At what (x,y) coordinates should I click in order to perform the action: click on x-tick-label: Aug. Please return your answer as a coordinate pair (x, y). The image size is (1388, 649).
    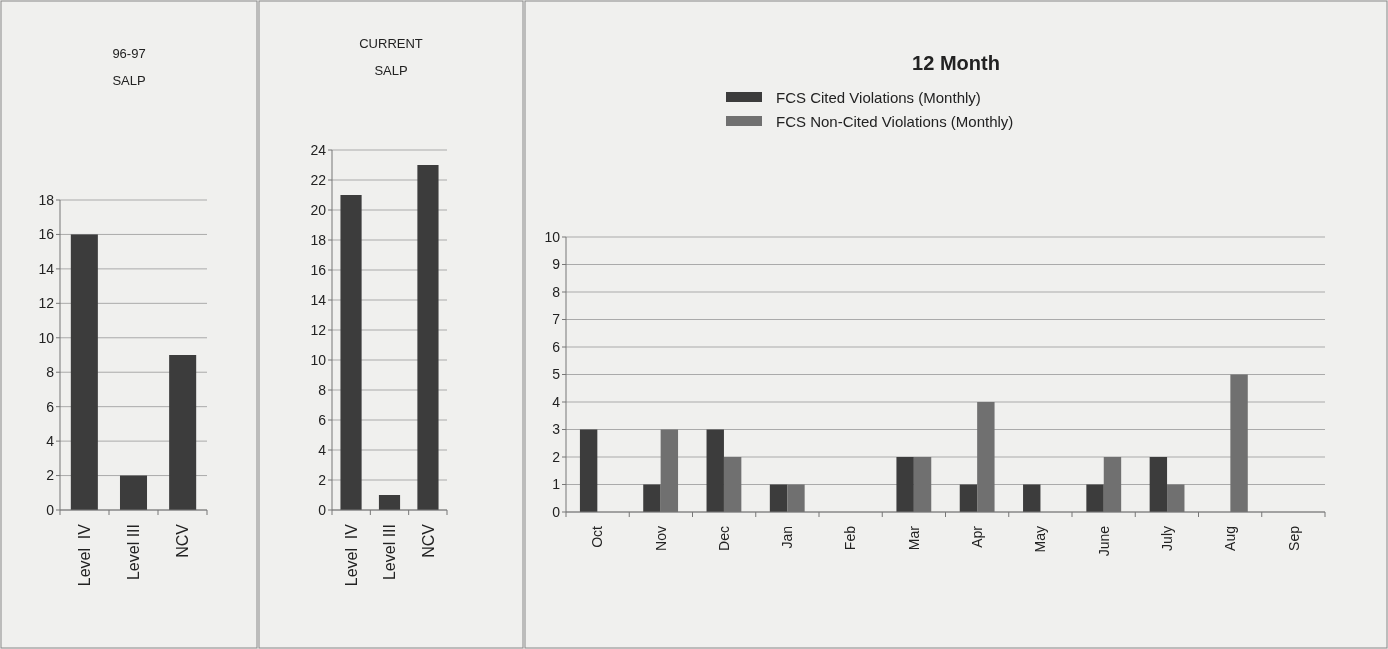
    Looking at the image, I should click on (1230, 538).